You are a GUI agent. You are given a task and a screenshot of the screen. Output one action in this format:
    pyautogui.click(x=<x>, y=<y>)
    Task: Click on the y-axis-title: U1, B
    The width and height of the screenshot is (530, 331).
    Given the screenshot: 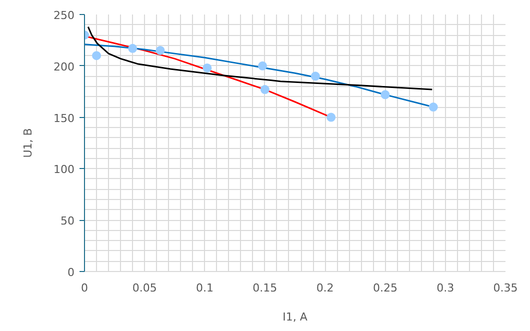 What is the action you would take?
    pyautogui.click(x=28, y=143)
    